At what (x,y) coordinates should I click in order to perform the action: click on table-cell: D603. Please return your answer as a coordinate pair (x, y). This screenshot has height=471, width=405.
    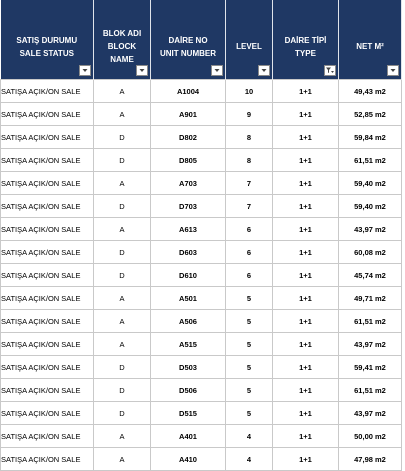
    Looking at the image, I should click on (188, 252).